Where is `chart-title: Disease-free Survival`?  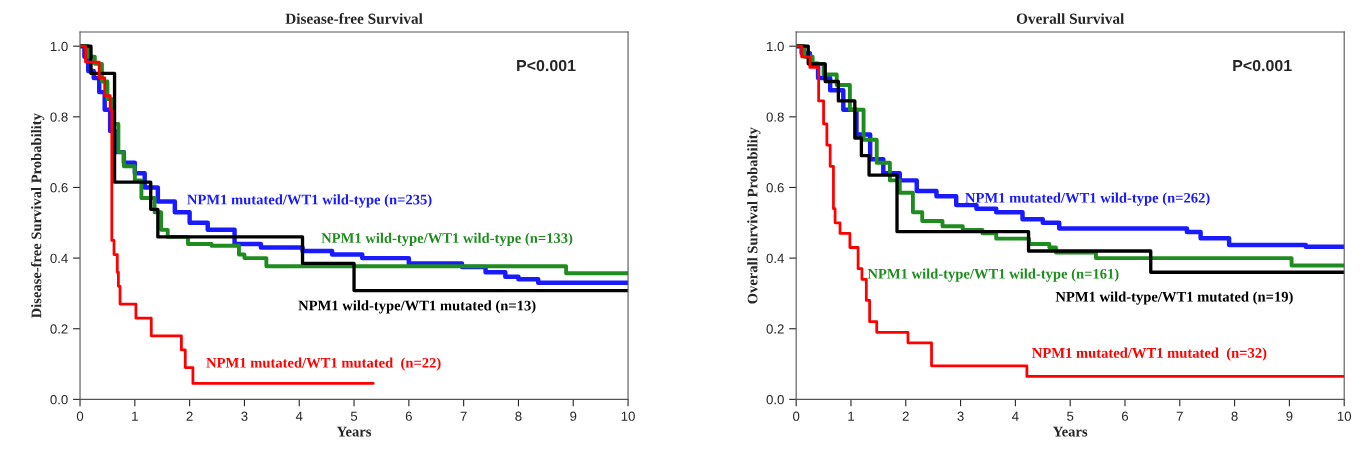
chart-title: Disease-free Survival is located at coordinates (354, 18).